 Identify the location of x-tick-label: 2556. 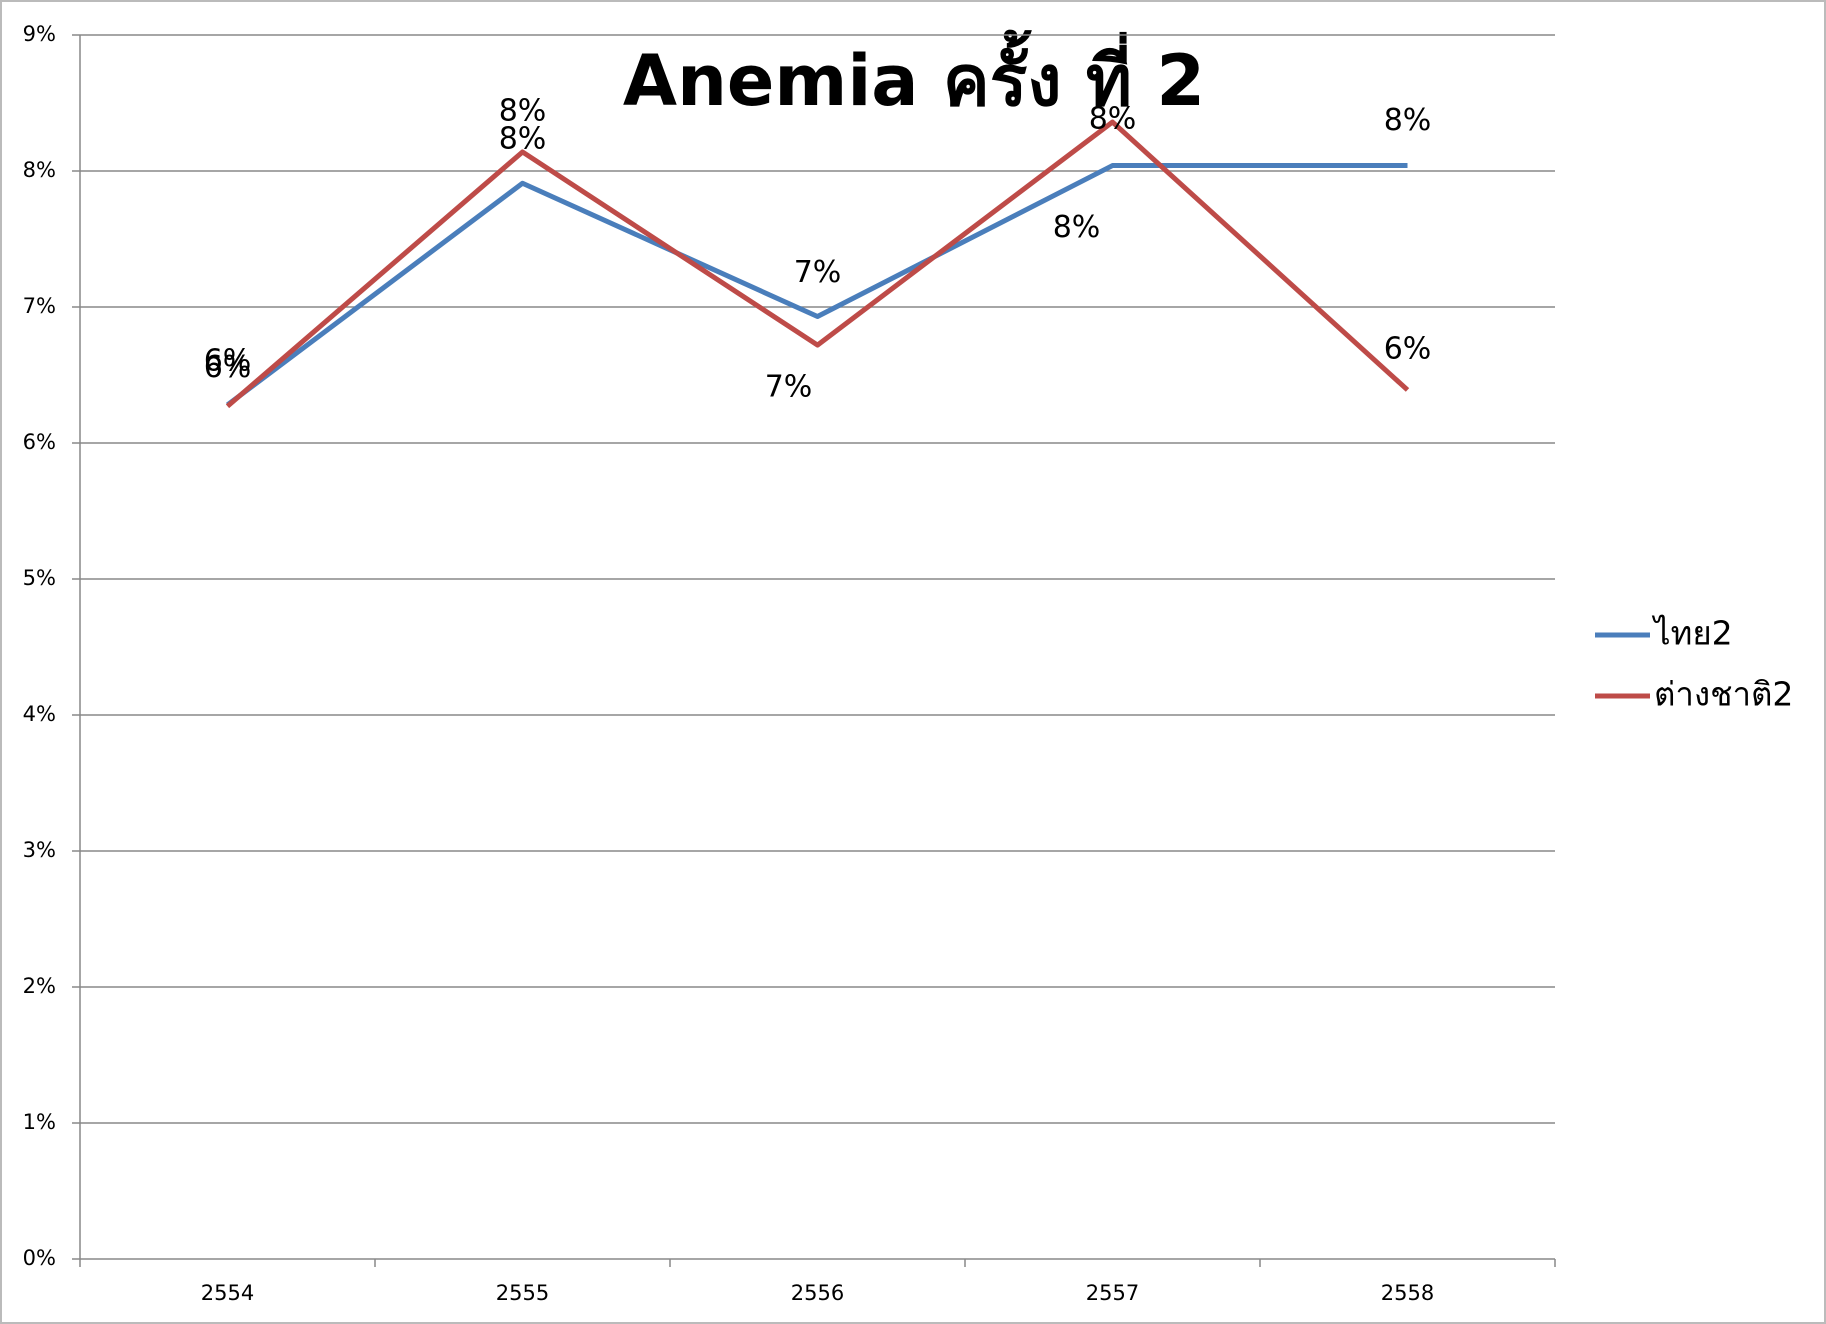
(817, 1293).